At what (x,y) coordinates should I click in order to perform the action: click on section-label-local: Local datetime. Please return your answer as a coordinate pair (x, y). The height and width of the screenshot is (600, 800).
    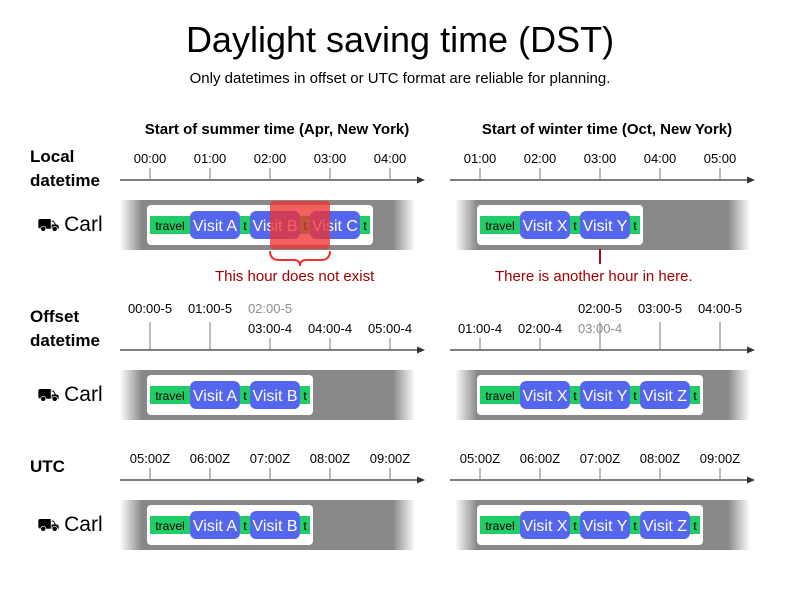
    Looking at the image, I should click on (65, 169).